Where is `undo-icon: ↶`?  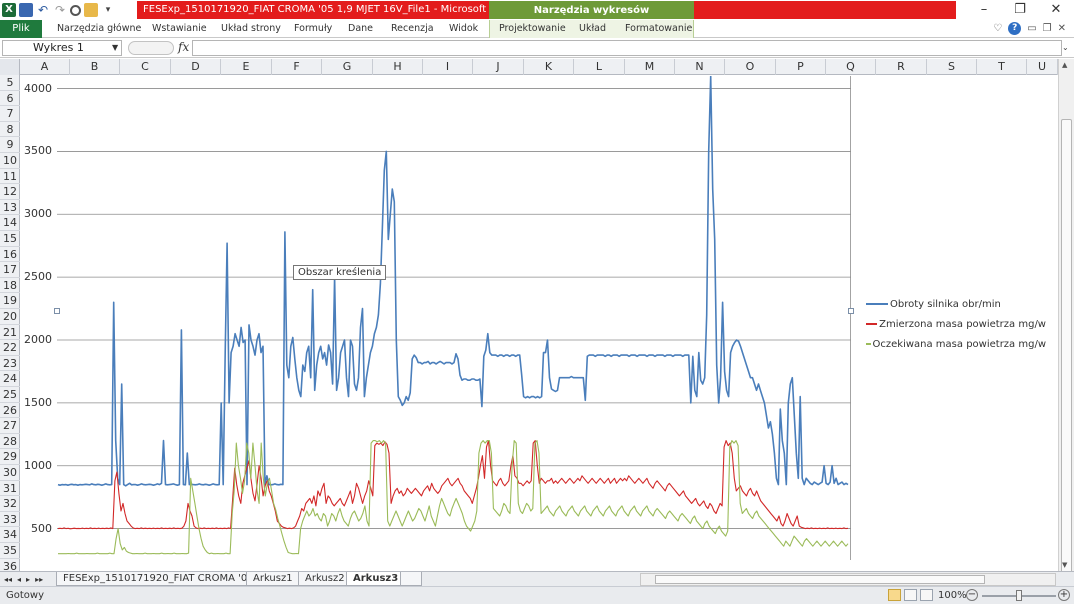 undo-icon: ↶ is located at coordinates (43, 10).